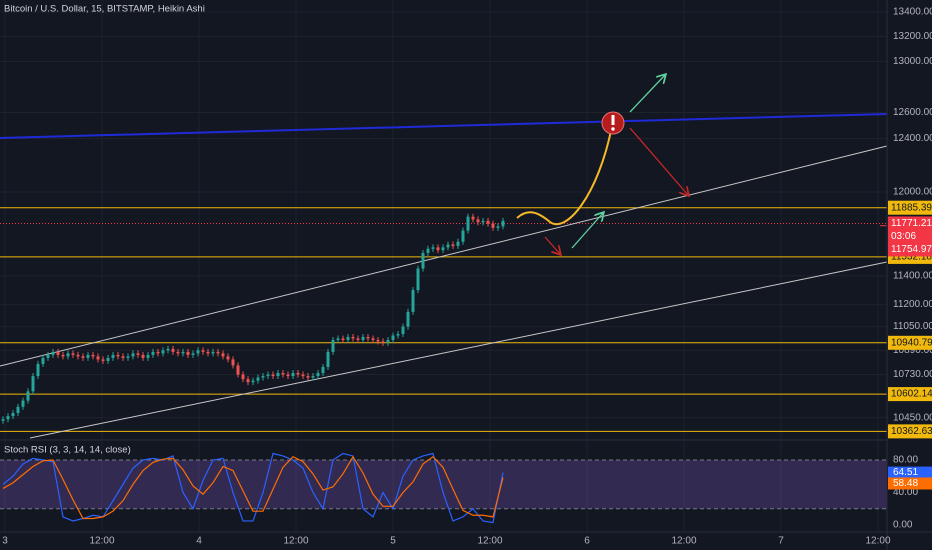 Image resolution: width=932 pixels, height=550 pixels. I want to click on warning-icon, so click(613, 123).